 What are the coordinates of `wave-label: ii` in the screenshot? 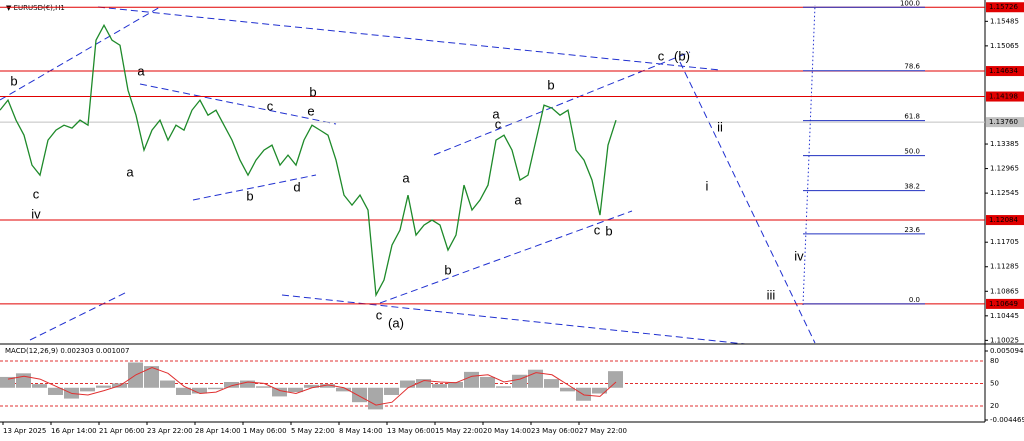 It's located at (720, 126).